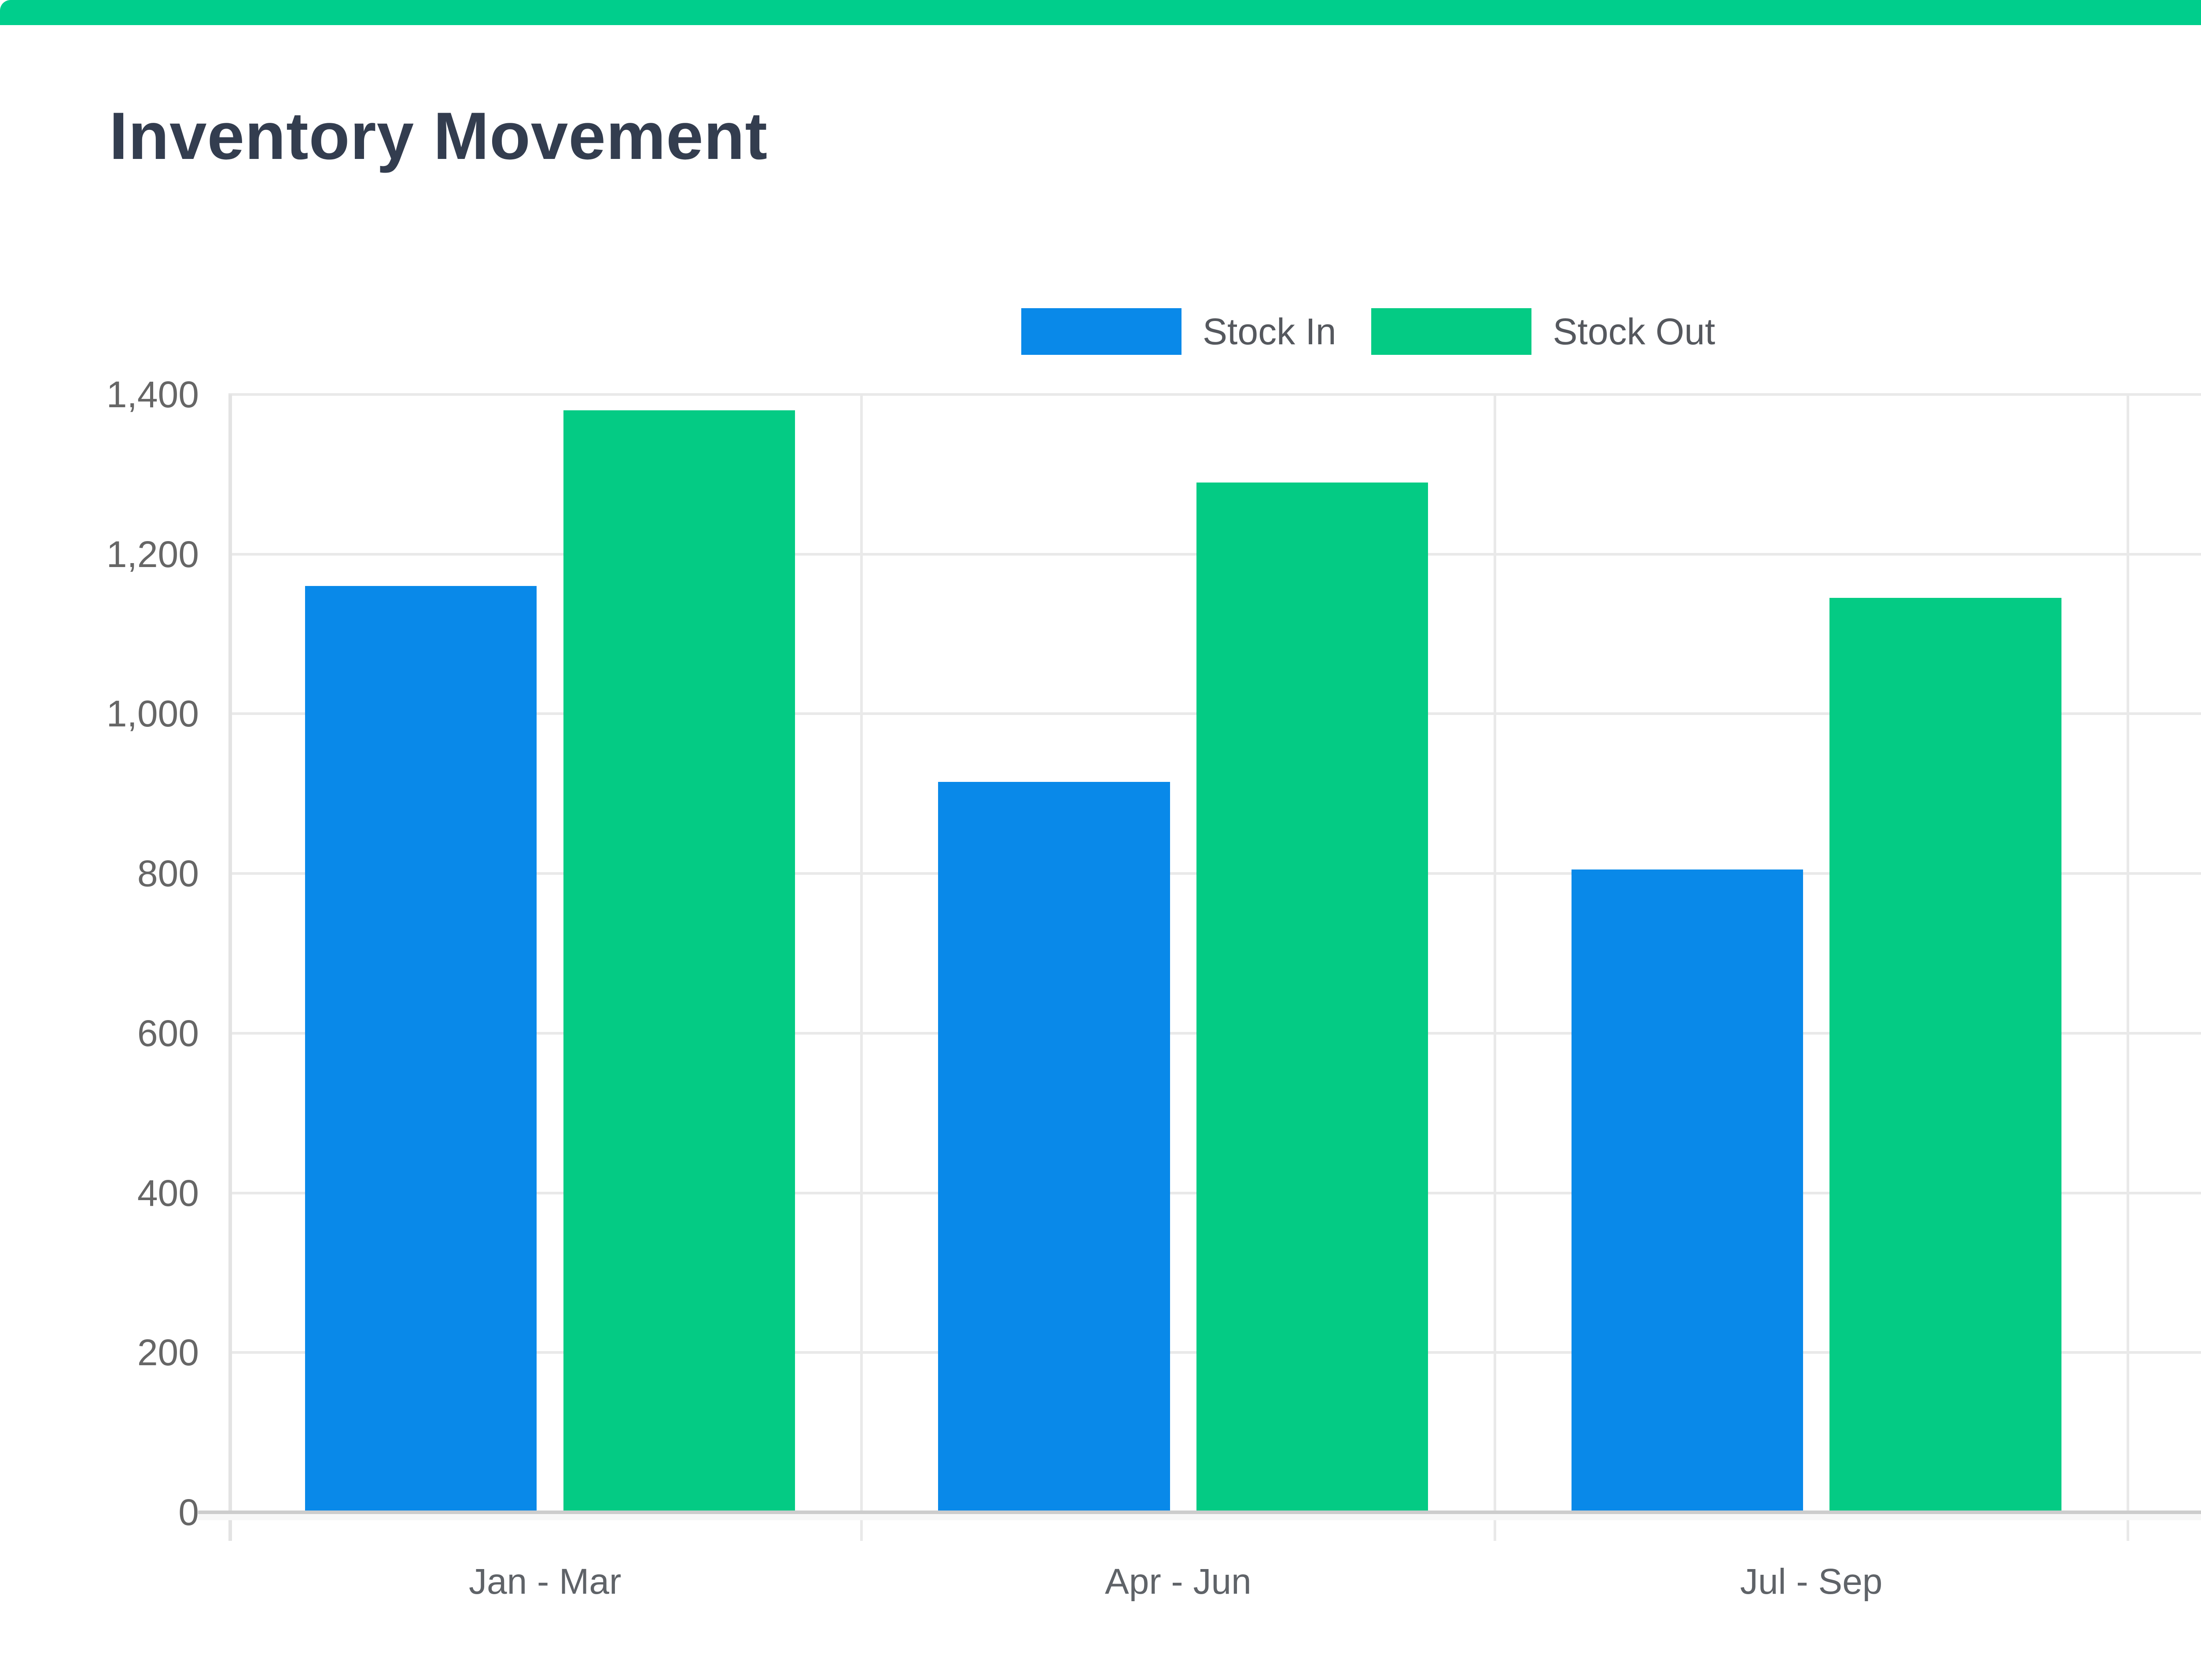  What do you see at coordinates (545, 1582) in the screenshot?
I see `x-axis-label-jan-mar: Jan - Mar` at bounding box center [545, 1582].